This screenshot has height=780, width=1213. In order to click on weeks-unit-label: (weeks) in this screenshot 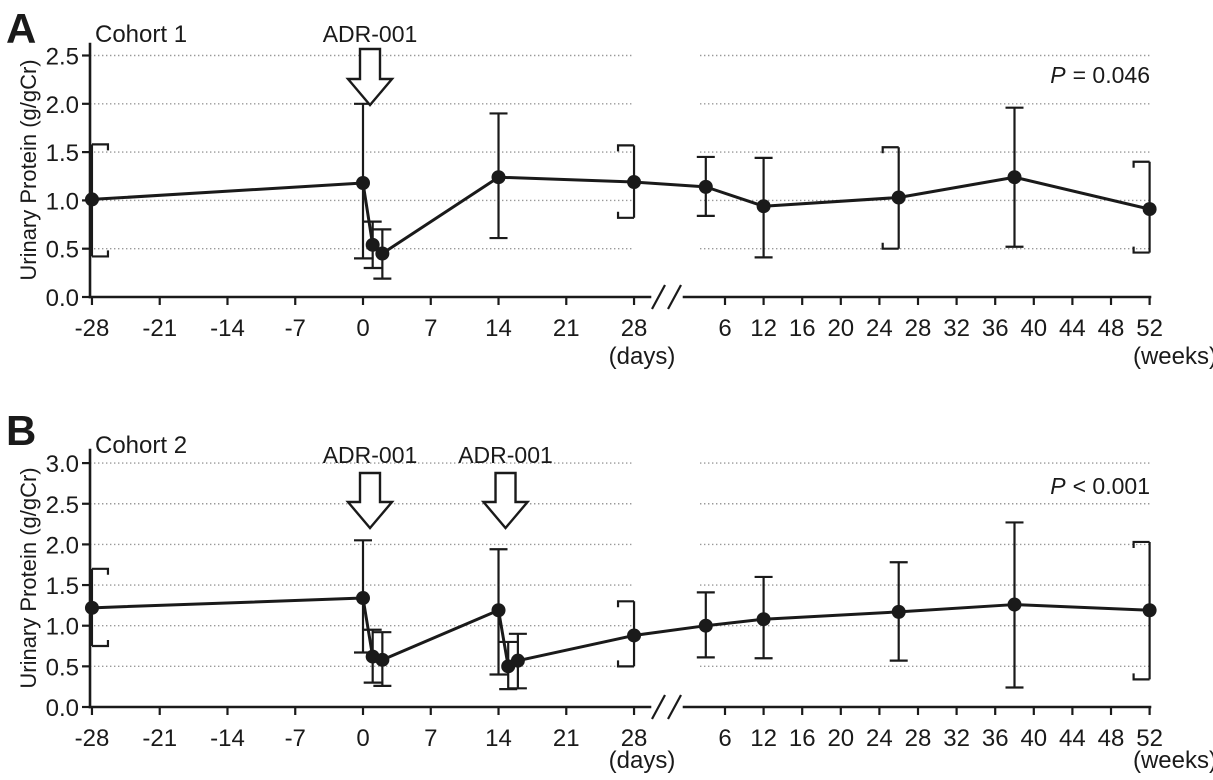, I will do `click(1173, 760)`.